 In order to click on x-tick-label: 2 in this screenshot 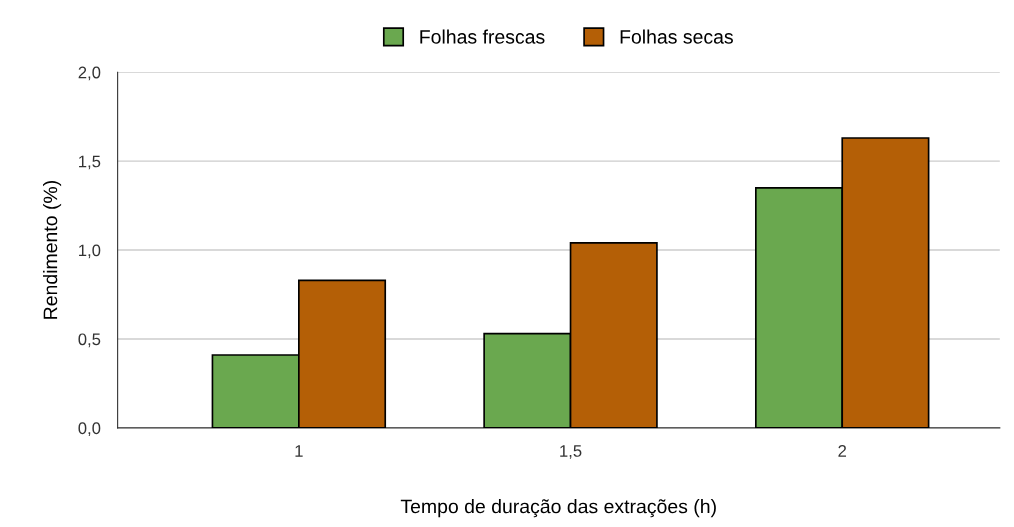, I will do `click(842, 451)`.